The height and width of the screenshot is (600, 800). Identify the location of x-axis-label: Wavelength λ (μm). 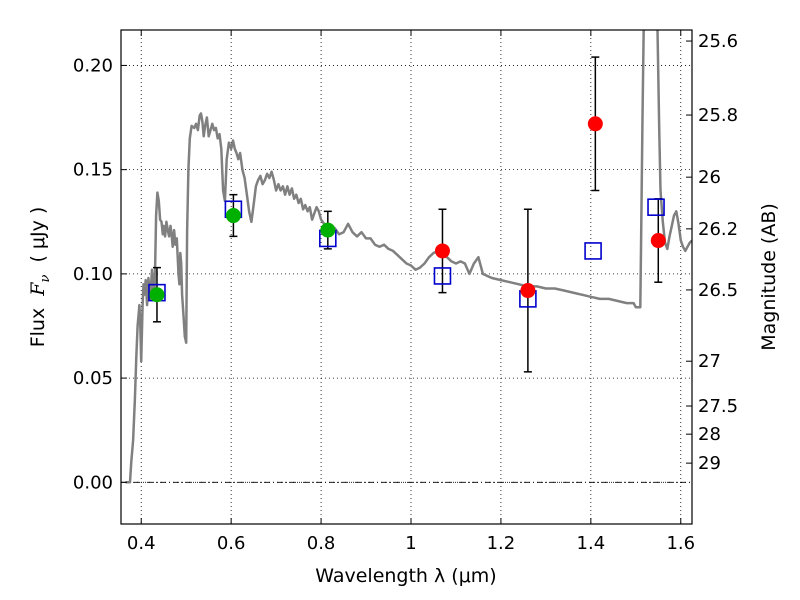
(405, 576).